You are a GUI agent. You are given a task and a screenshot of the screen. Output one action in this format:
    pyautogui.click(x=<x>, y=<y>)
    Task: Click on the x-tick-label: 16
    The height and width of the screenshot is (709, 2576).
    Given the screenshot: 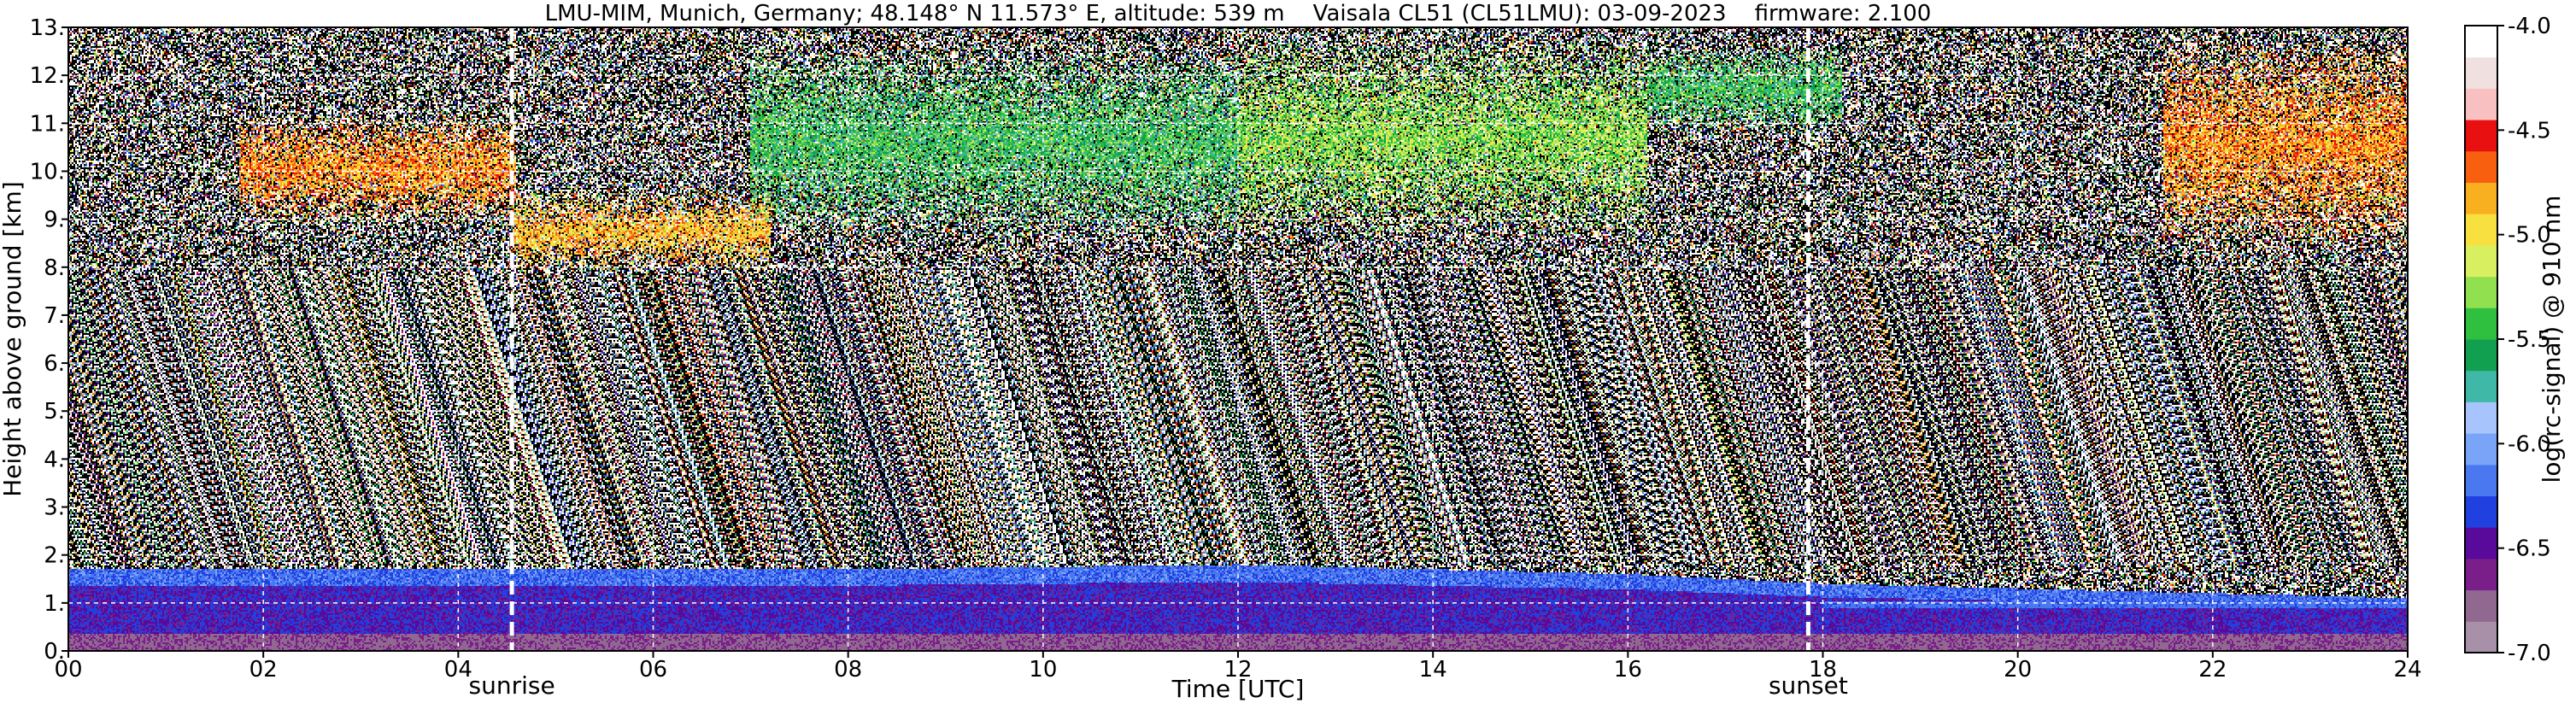 What is the action you would take?
    pyautogui.click(x=1628, y=670)
    